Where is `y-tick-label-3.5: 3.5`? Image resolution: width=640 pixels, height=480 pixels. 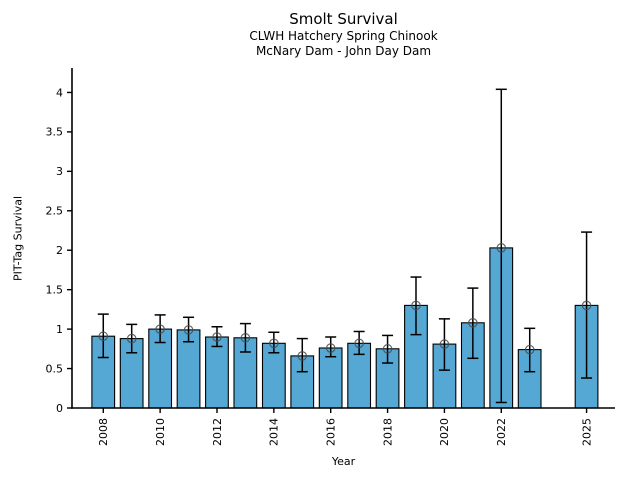 y-tick-label-3.5: 3.5 is located at coordinates (55, 132).